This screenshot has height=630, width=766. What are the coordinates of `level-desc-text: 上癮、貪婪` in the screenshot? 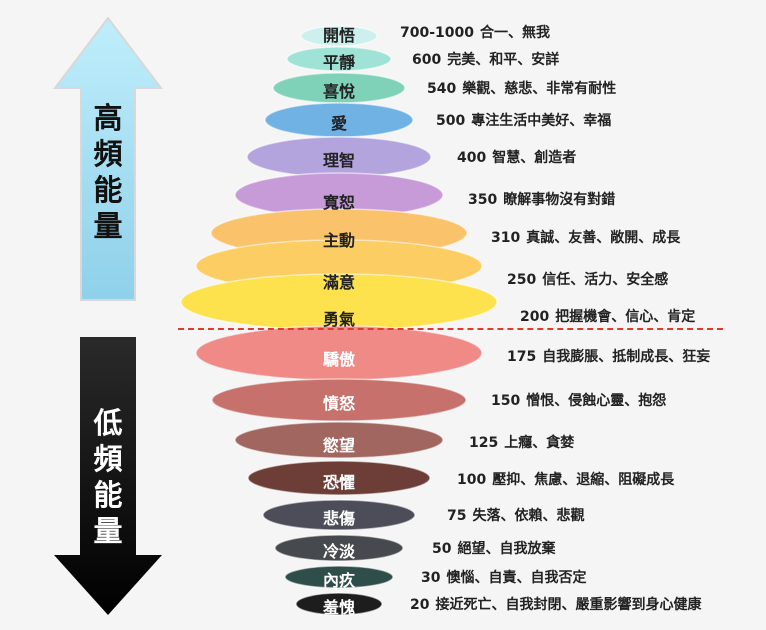 It's located at (539, 443).